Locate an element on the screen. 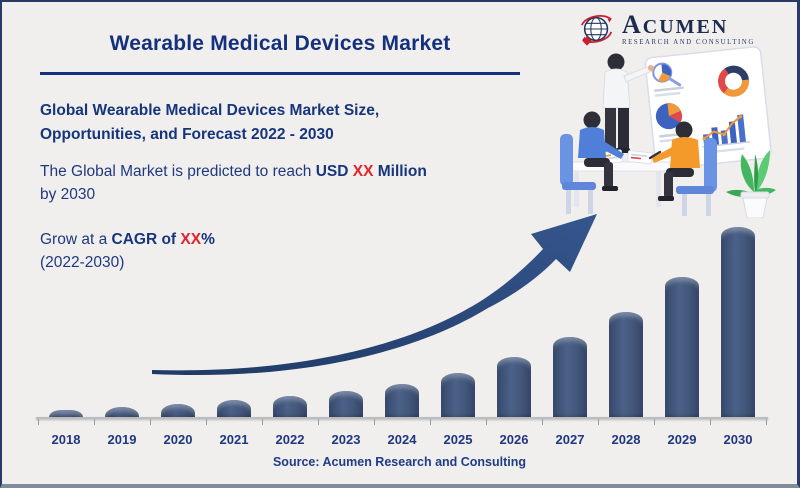 This screenshot has width=800, height=488. source-note: Source: Acumen Research and Consulting is located at coordinates (399, 462).